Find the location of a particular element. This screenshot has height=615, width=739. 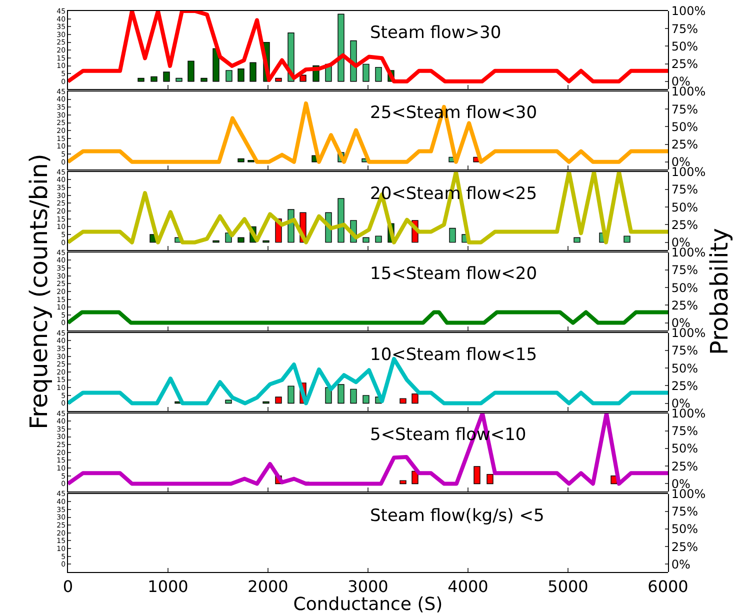

x-tick-label: 1000 is located at coordinates (168, 586).